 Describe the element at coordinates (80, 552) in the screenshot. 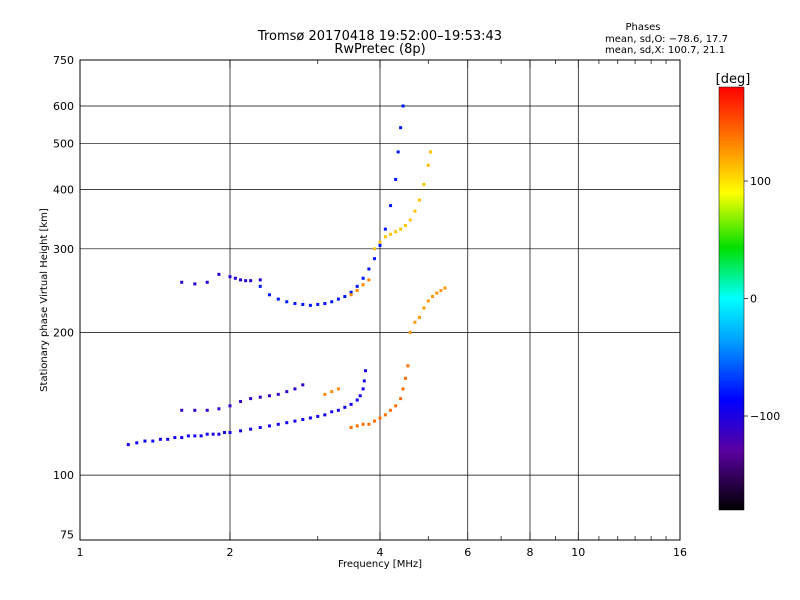

I see `x-tick-label: 1` at that location.